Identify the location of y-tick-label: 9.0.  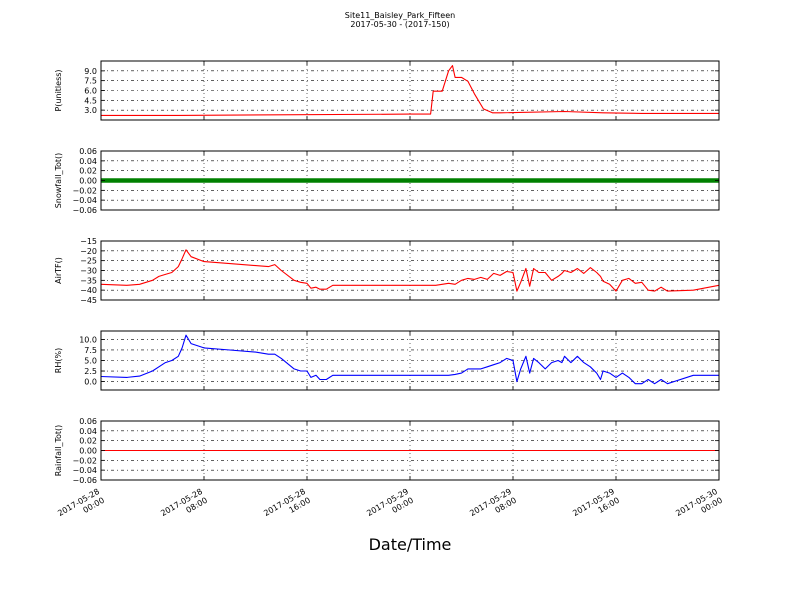
(90, 71).